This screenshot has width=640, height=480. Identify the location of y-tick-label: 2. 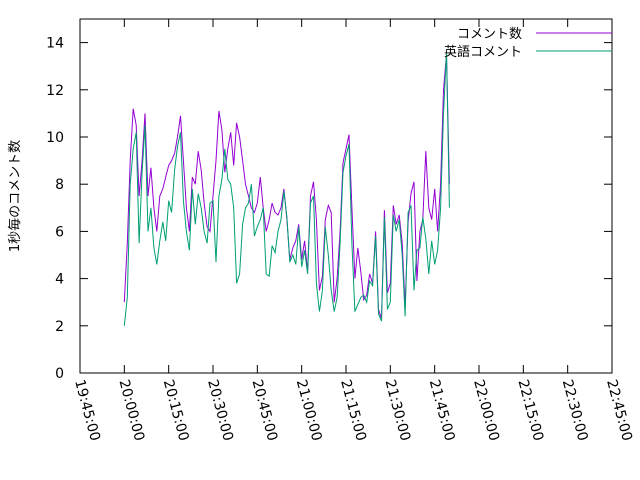
(59, 327).